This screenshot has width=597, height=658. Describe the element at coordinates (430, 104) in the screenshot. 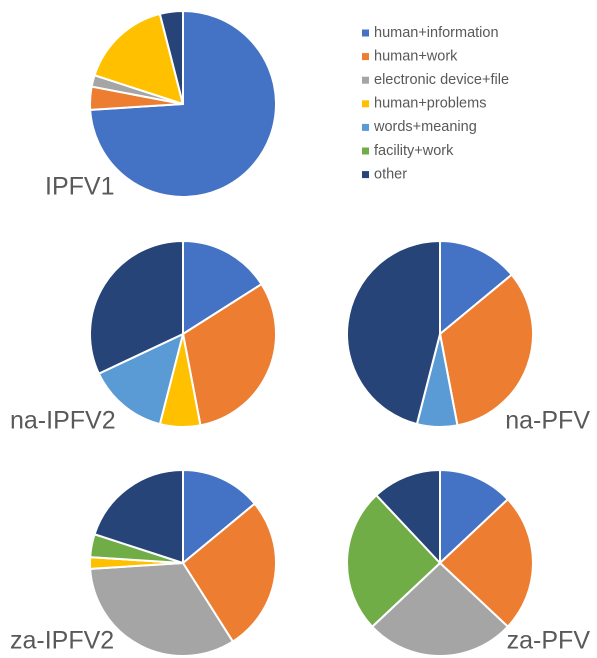

I see `legend-label: human+problems` at that location.